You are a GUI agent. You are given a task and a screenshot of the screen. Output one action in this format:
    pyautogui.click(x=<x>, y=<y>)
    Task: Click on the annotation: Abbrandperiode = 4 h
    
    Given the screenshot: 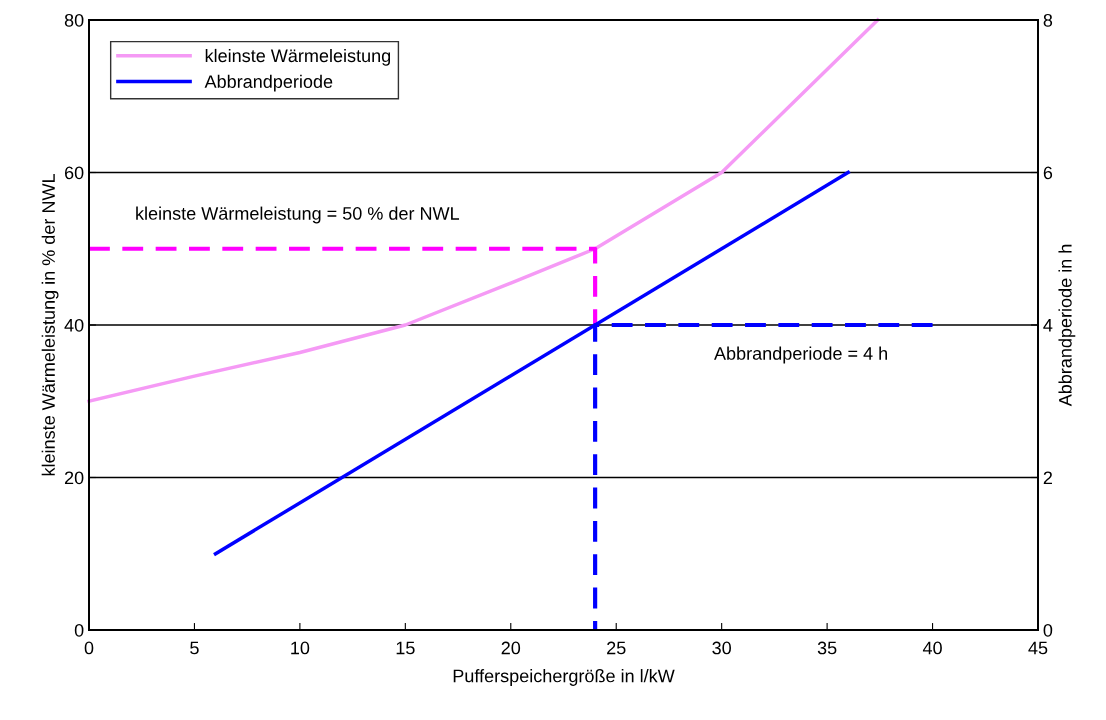 What is the action you would take?
    pyautogui.click(x=800, y=355)
    